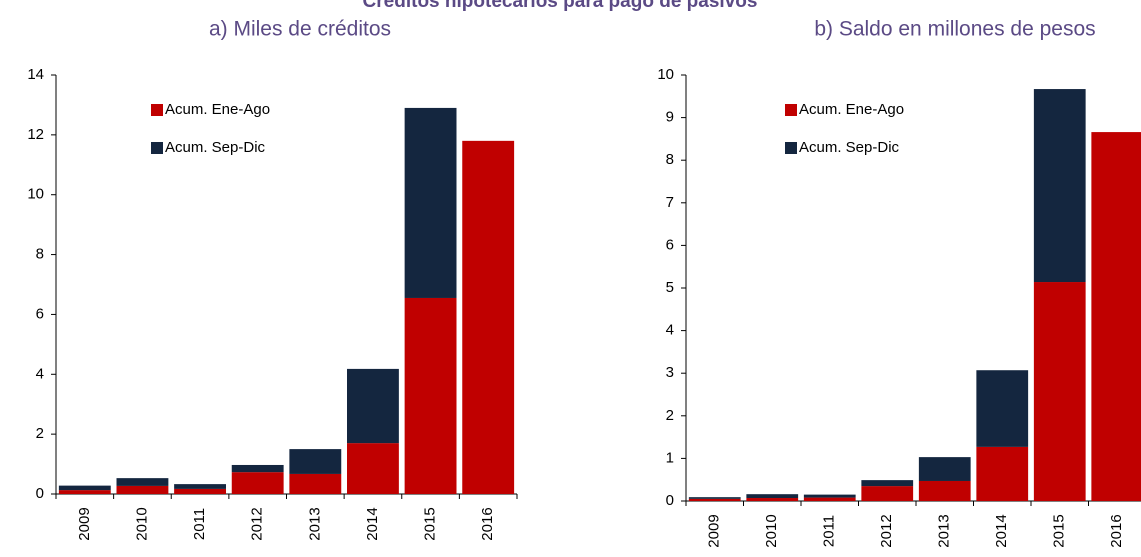 This screenshot has height=557, width=1141. Describe the element at coordinates (670, 117) in the screenshot. I see `y-tick-label: 9` at that location.